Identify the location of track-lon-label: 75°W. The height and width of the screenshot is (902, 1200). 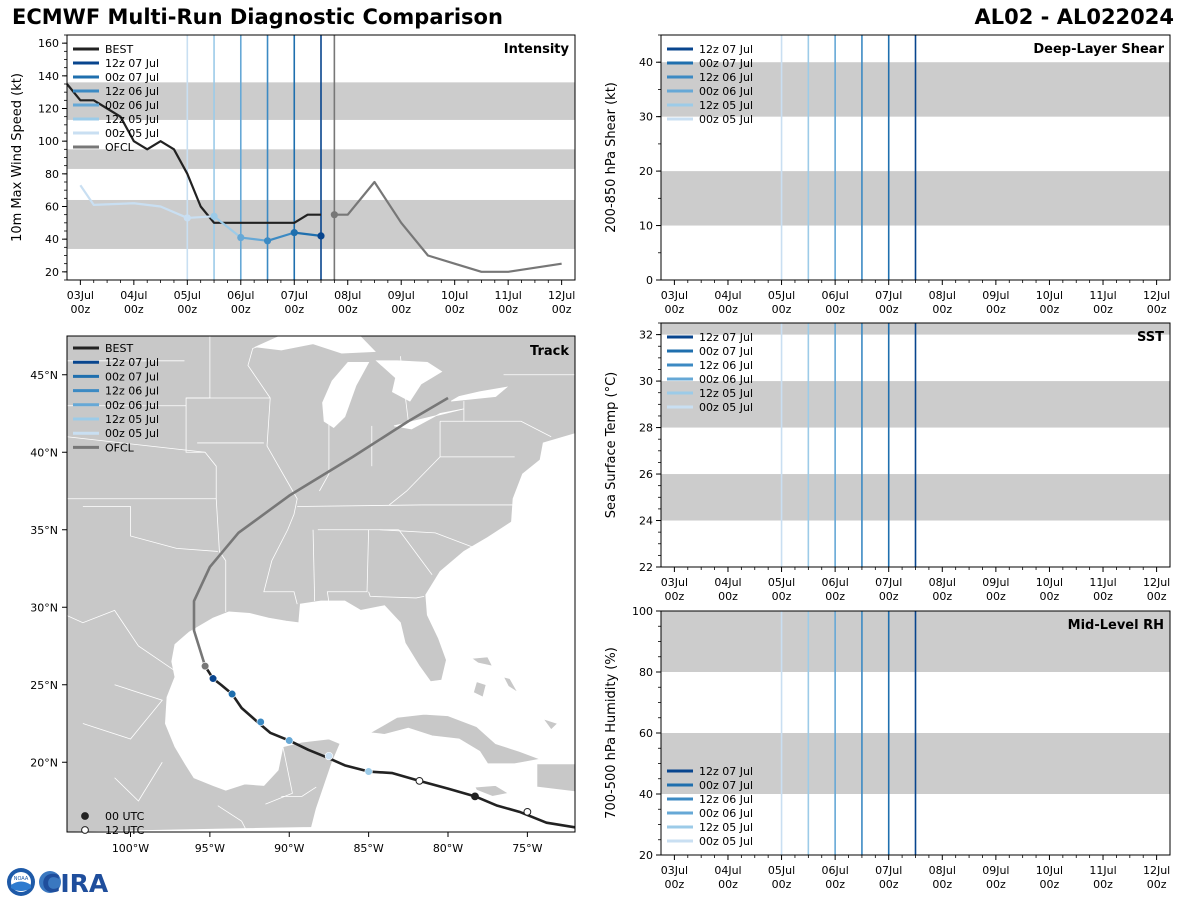
(527, 848).